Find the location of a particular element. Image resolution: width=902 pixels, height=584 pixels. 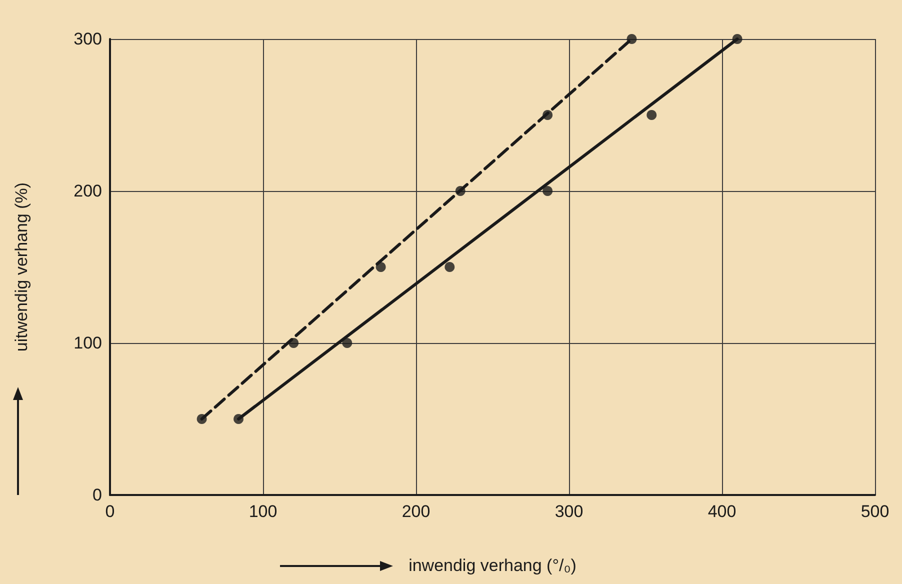

x-tick-label: 100 is located at coordinates (263, 511).